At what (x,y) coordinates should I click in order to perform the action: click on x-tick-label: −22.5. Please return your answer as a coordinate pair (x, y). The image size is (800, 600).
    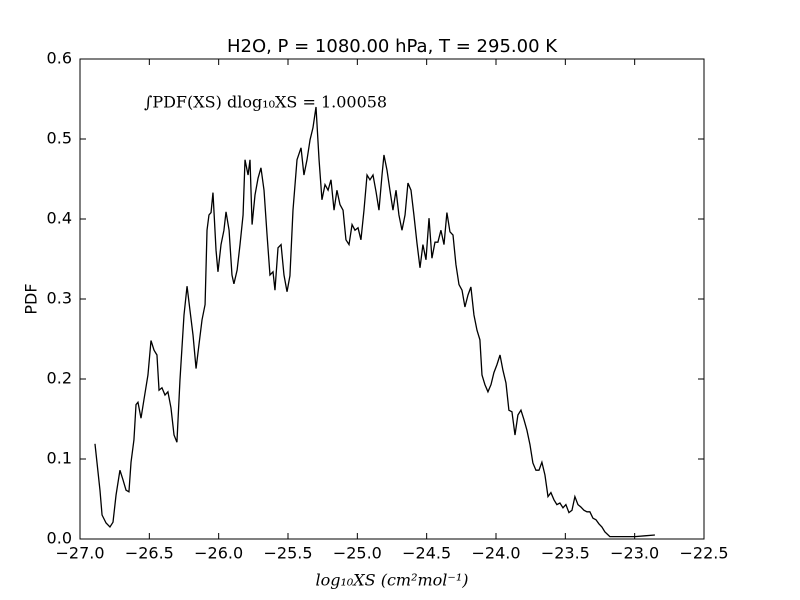
    Looking at the image, I should click on (703, 553).